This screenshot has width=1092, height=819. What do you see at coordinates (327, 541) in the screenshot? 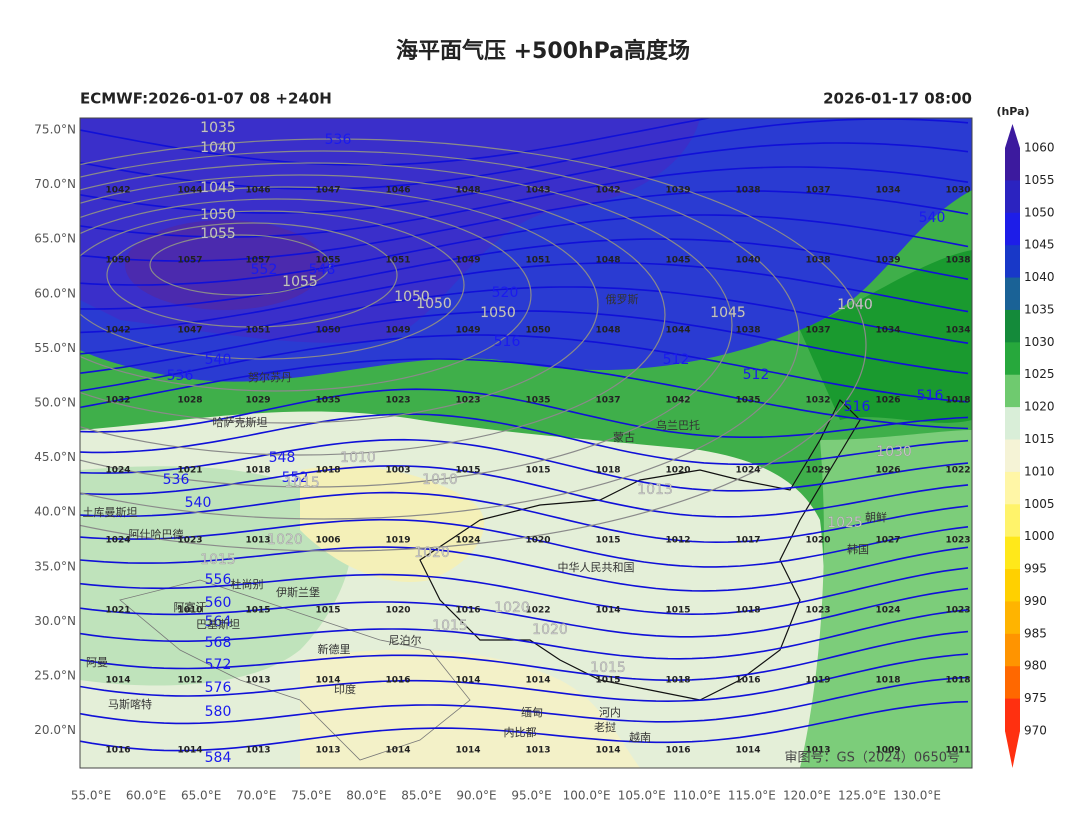
I see `pressure-value: 1006` at bounding box center [327, 541].